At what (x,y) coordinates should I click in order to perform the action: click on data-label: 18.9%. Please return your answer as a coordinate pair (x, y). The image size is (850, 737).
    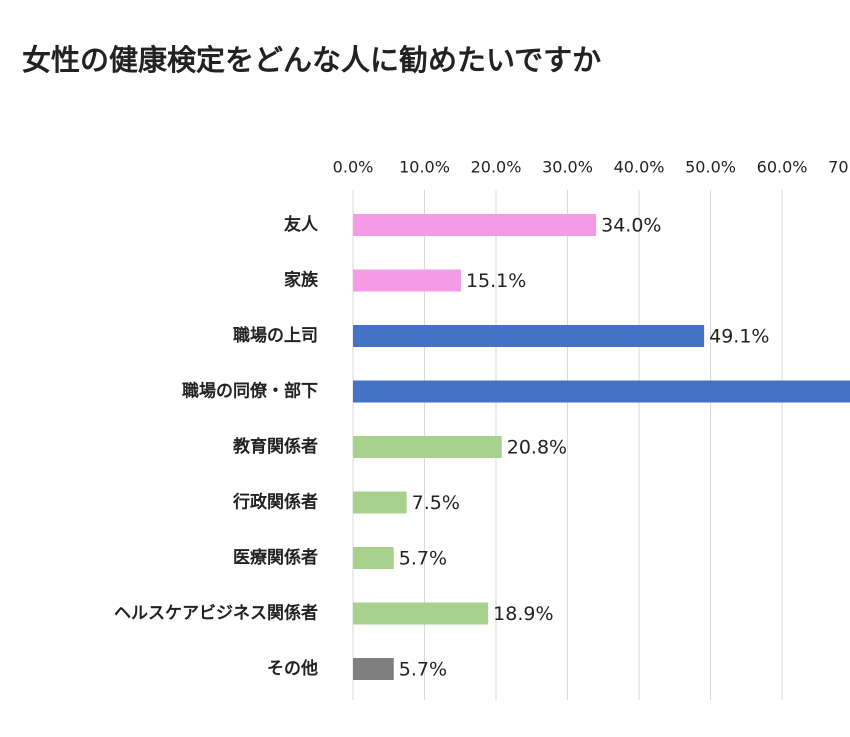
    Looking at the image, I should click on (523, 614).